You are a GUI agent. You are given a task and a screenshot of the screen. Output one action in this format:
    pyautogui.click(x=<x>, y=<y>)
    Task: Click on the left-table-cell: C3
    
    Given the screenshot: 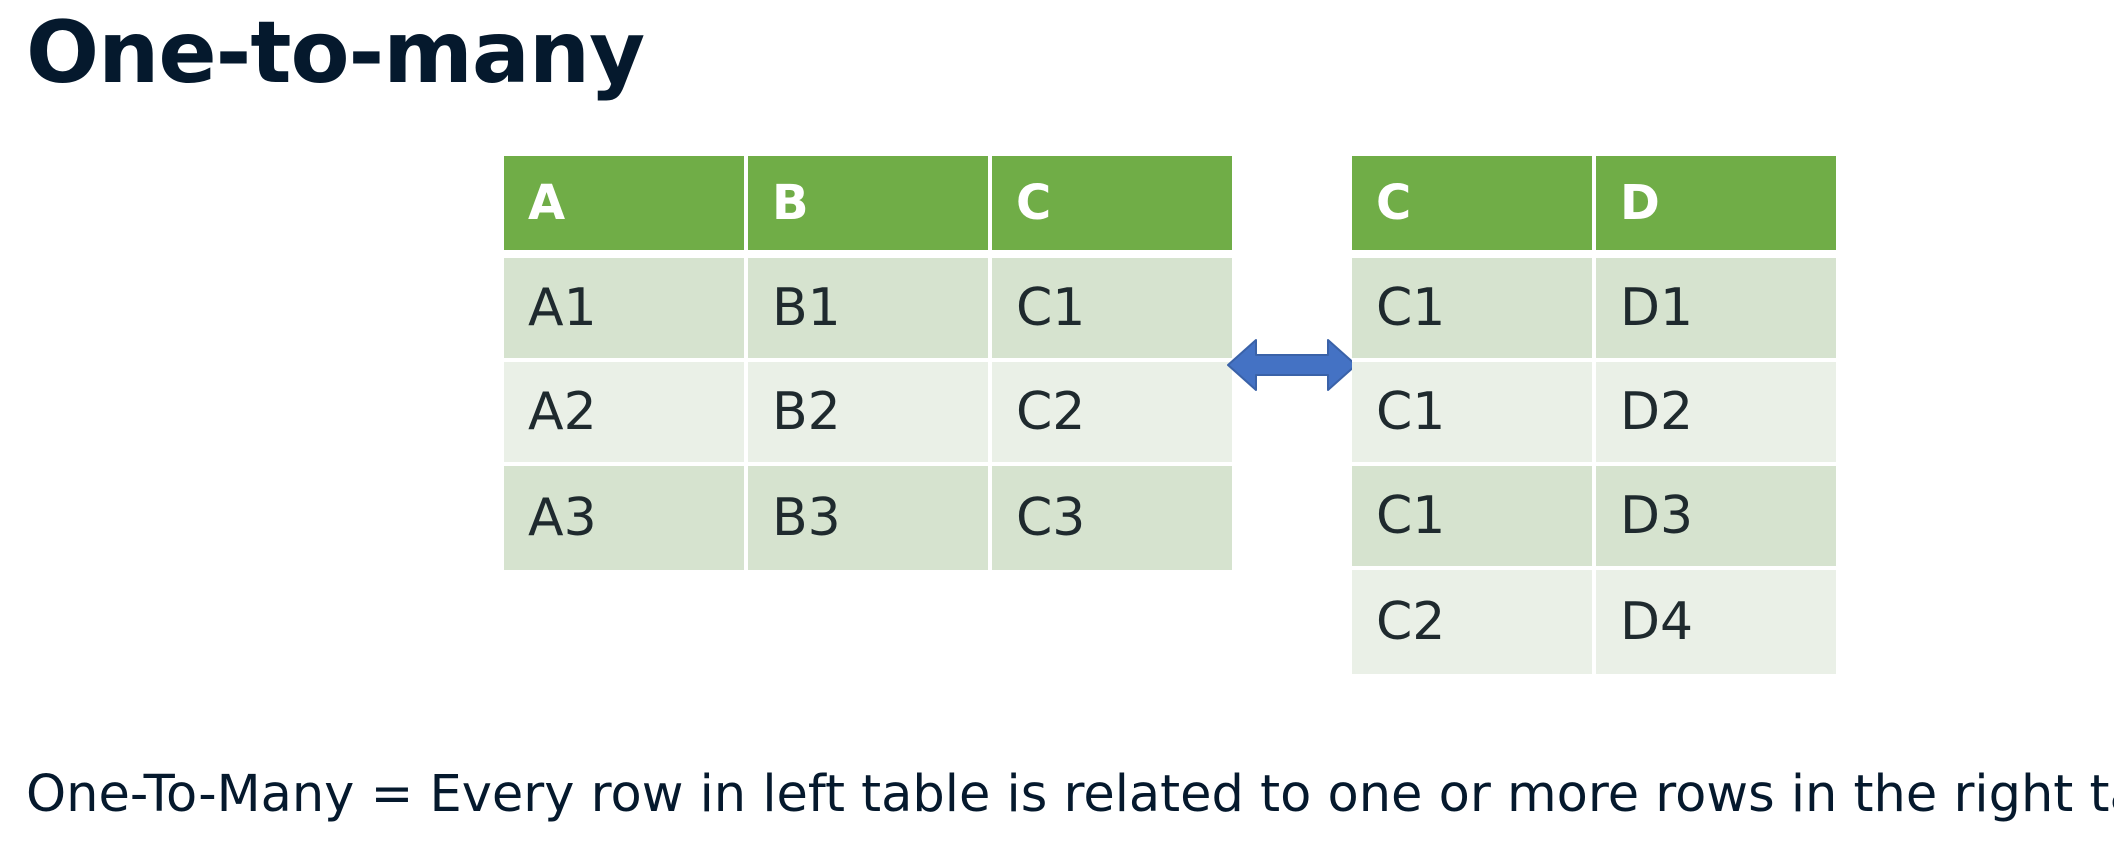 What is the action you would take?
    pyautogui.click(x=1112, y=518)
    